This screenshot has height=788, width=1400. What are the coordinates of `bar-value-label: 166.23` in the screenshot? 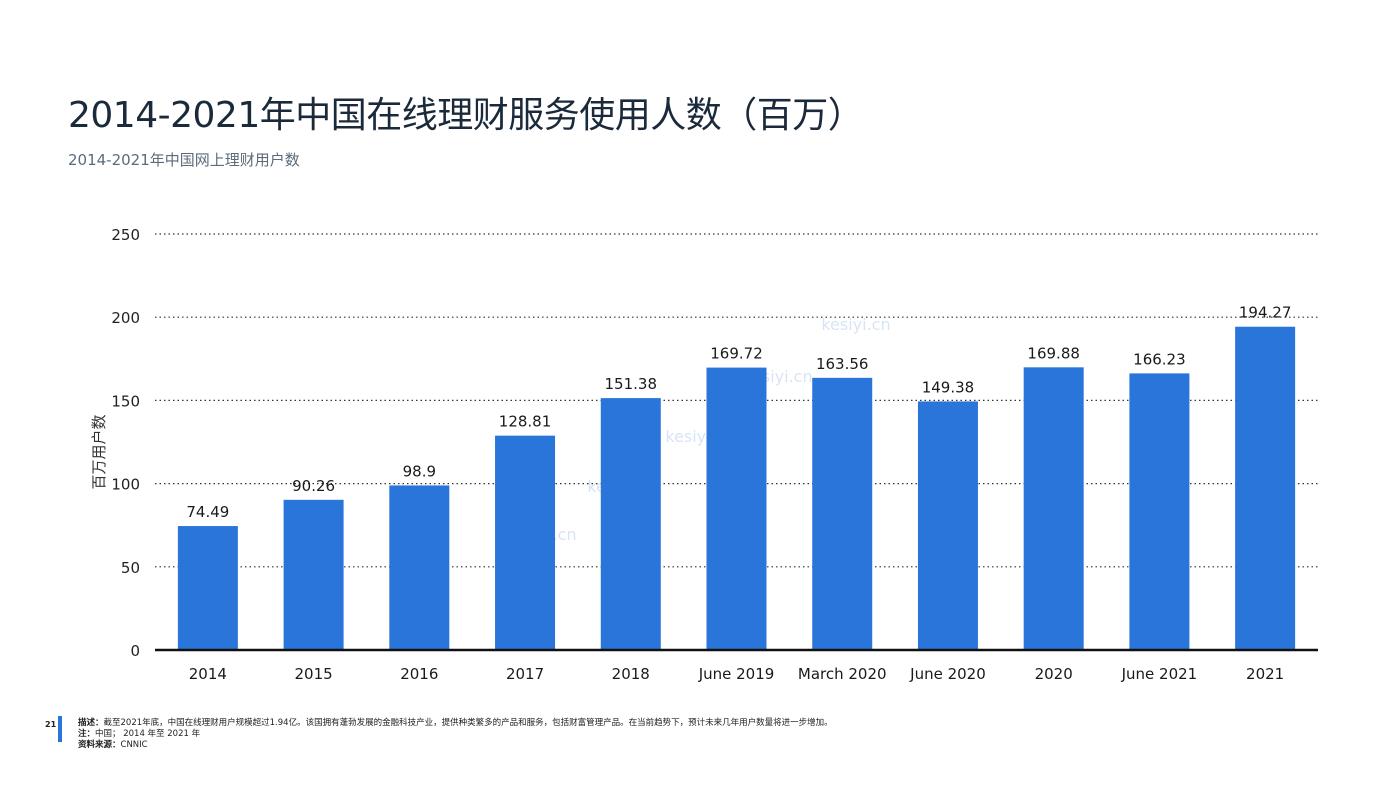 It's located at (1159, 359).